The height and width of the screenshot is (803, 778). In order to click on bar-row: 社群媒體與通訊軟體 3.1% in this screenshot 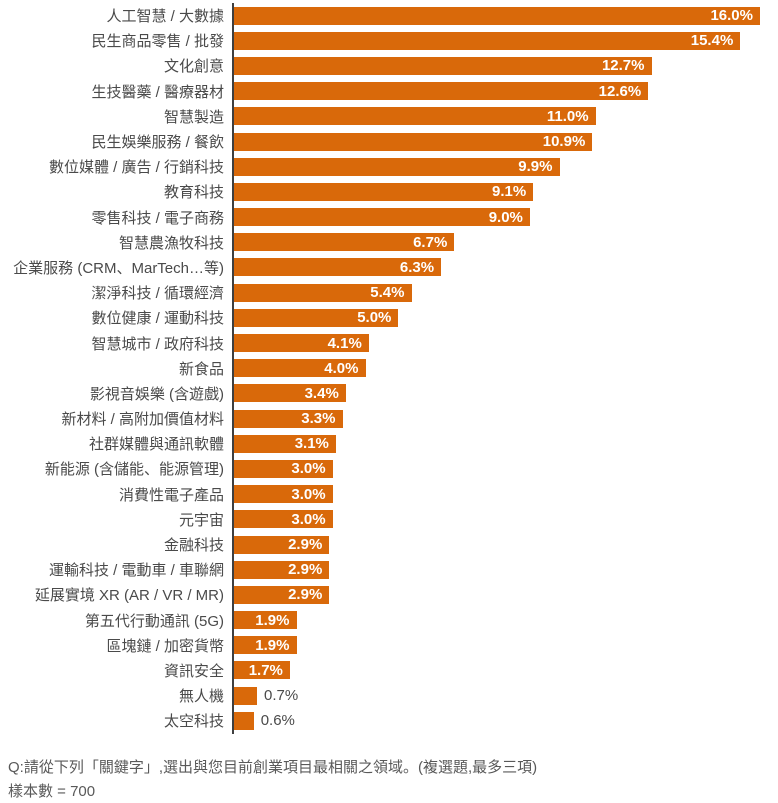, I will do `click(389, 443)`.